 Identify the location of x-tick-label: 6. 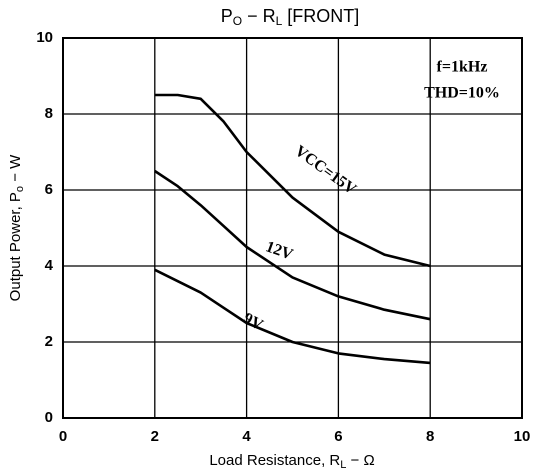
(338, 436).